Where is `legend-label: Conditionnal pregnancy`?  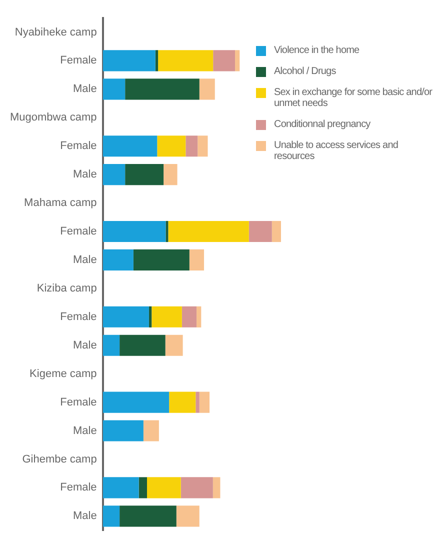
legend-label: Conditionnal pregnancy is located at coordinates (322, 124).